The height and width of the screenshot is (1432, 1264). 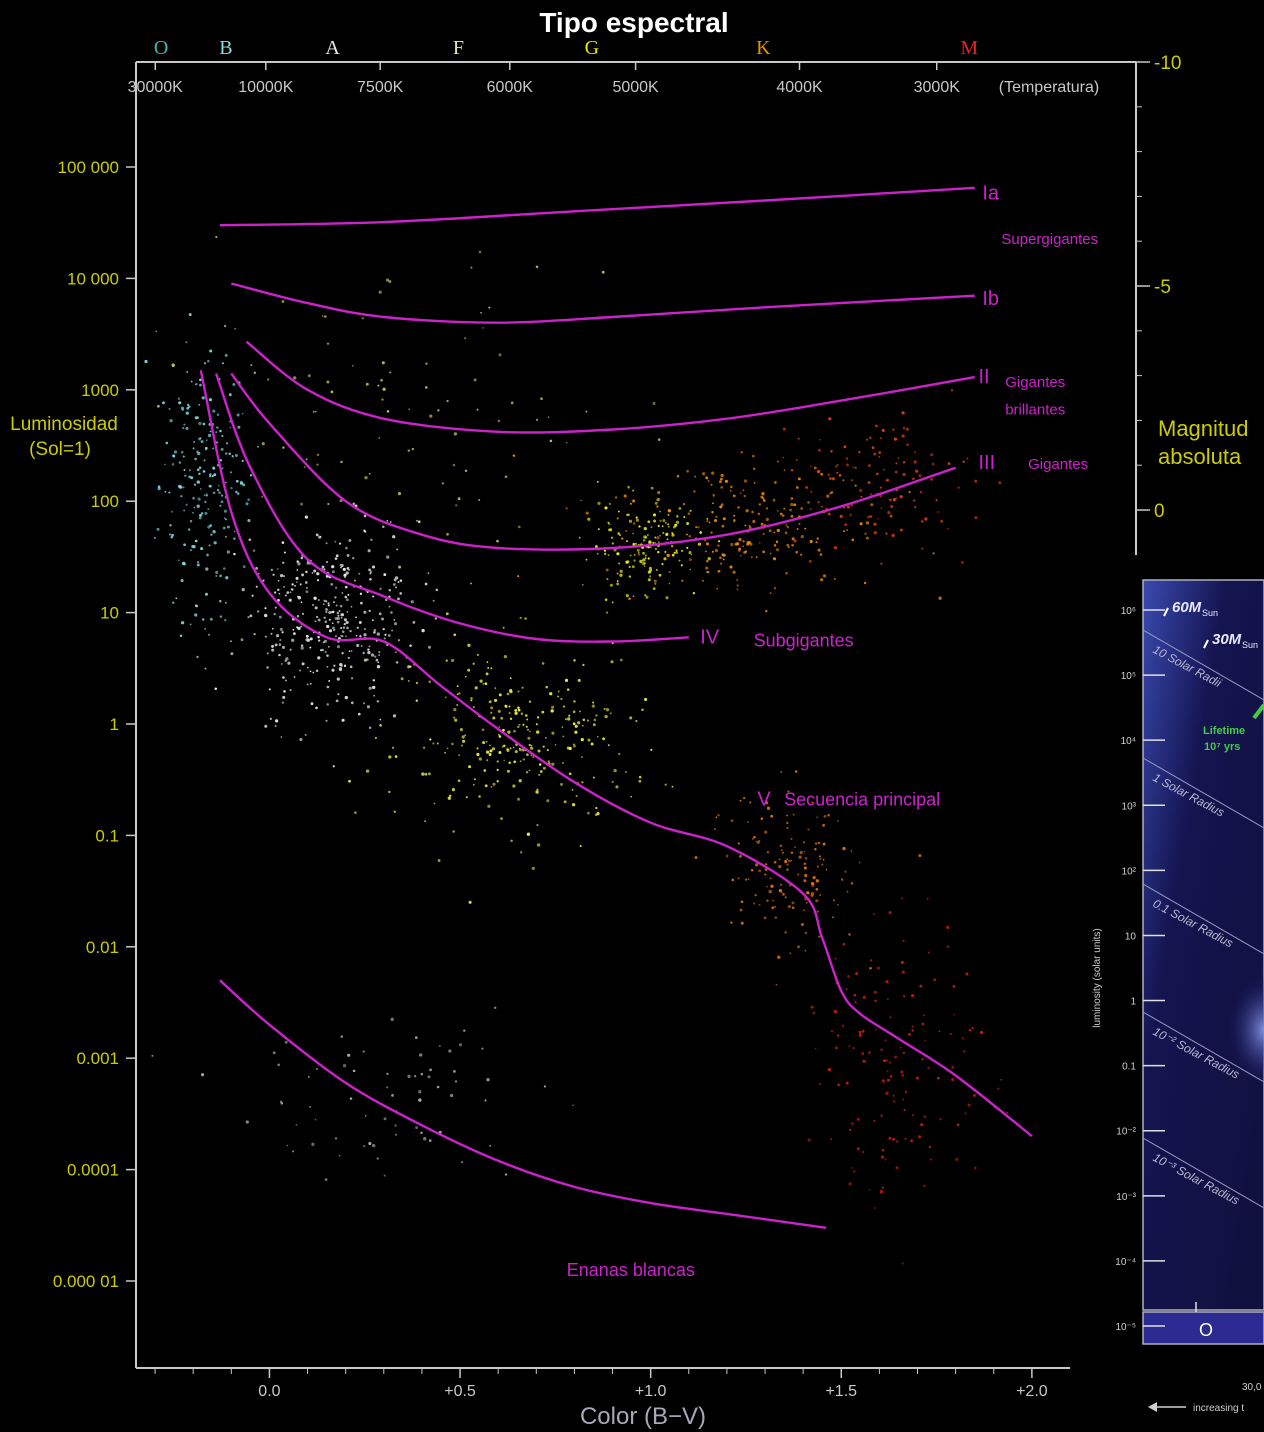 What do you see at coordinates (60, 449) in the screenshot?
I see `y-axis-label-line2: (Sol=1)` at bounding box center [60, 449].